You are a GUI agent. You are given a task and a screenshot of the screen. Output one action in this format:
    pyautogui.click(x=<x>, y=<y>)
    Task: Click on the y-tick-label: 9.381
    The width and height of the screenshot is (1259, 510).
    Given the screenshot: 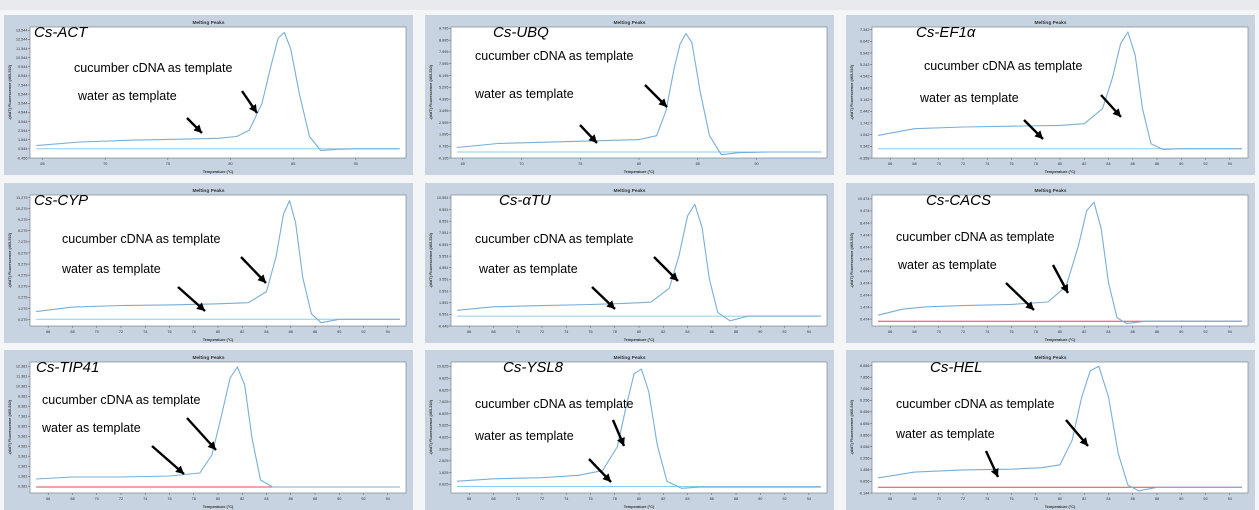 What is the action you would take?
    pyautogui.click(x=23, y=396)
    